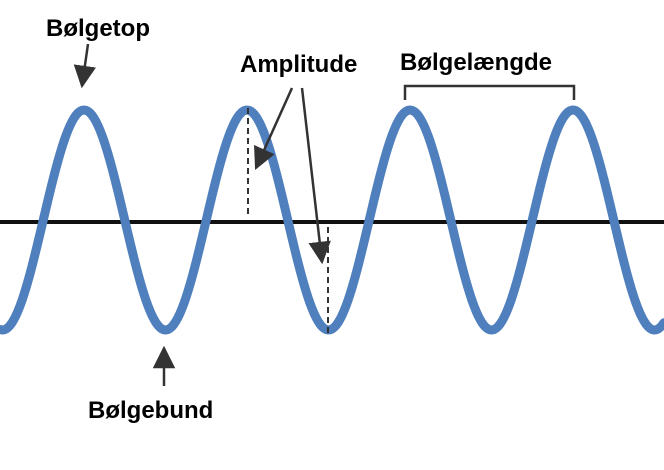  Describe the element at coordinates (85, 66) in the screenshot. I see `crest-arrow` at that location.